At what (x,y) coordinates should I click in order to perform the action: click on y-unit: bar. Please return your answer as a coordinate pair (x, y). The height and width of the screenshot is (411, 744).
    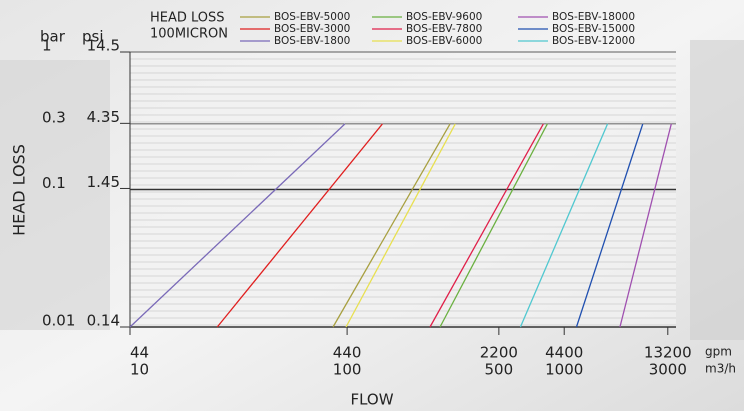
    Looking at the image, I should click on (53, 37).